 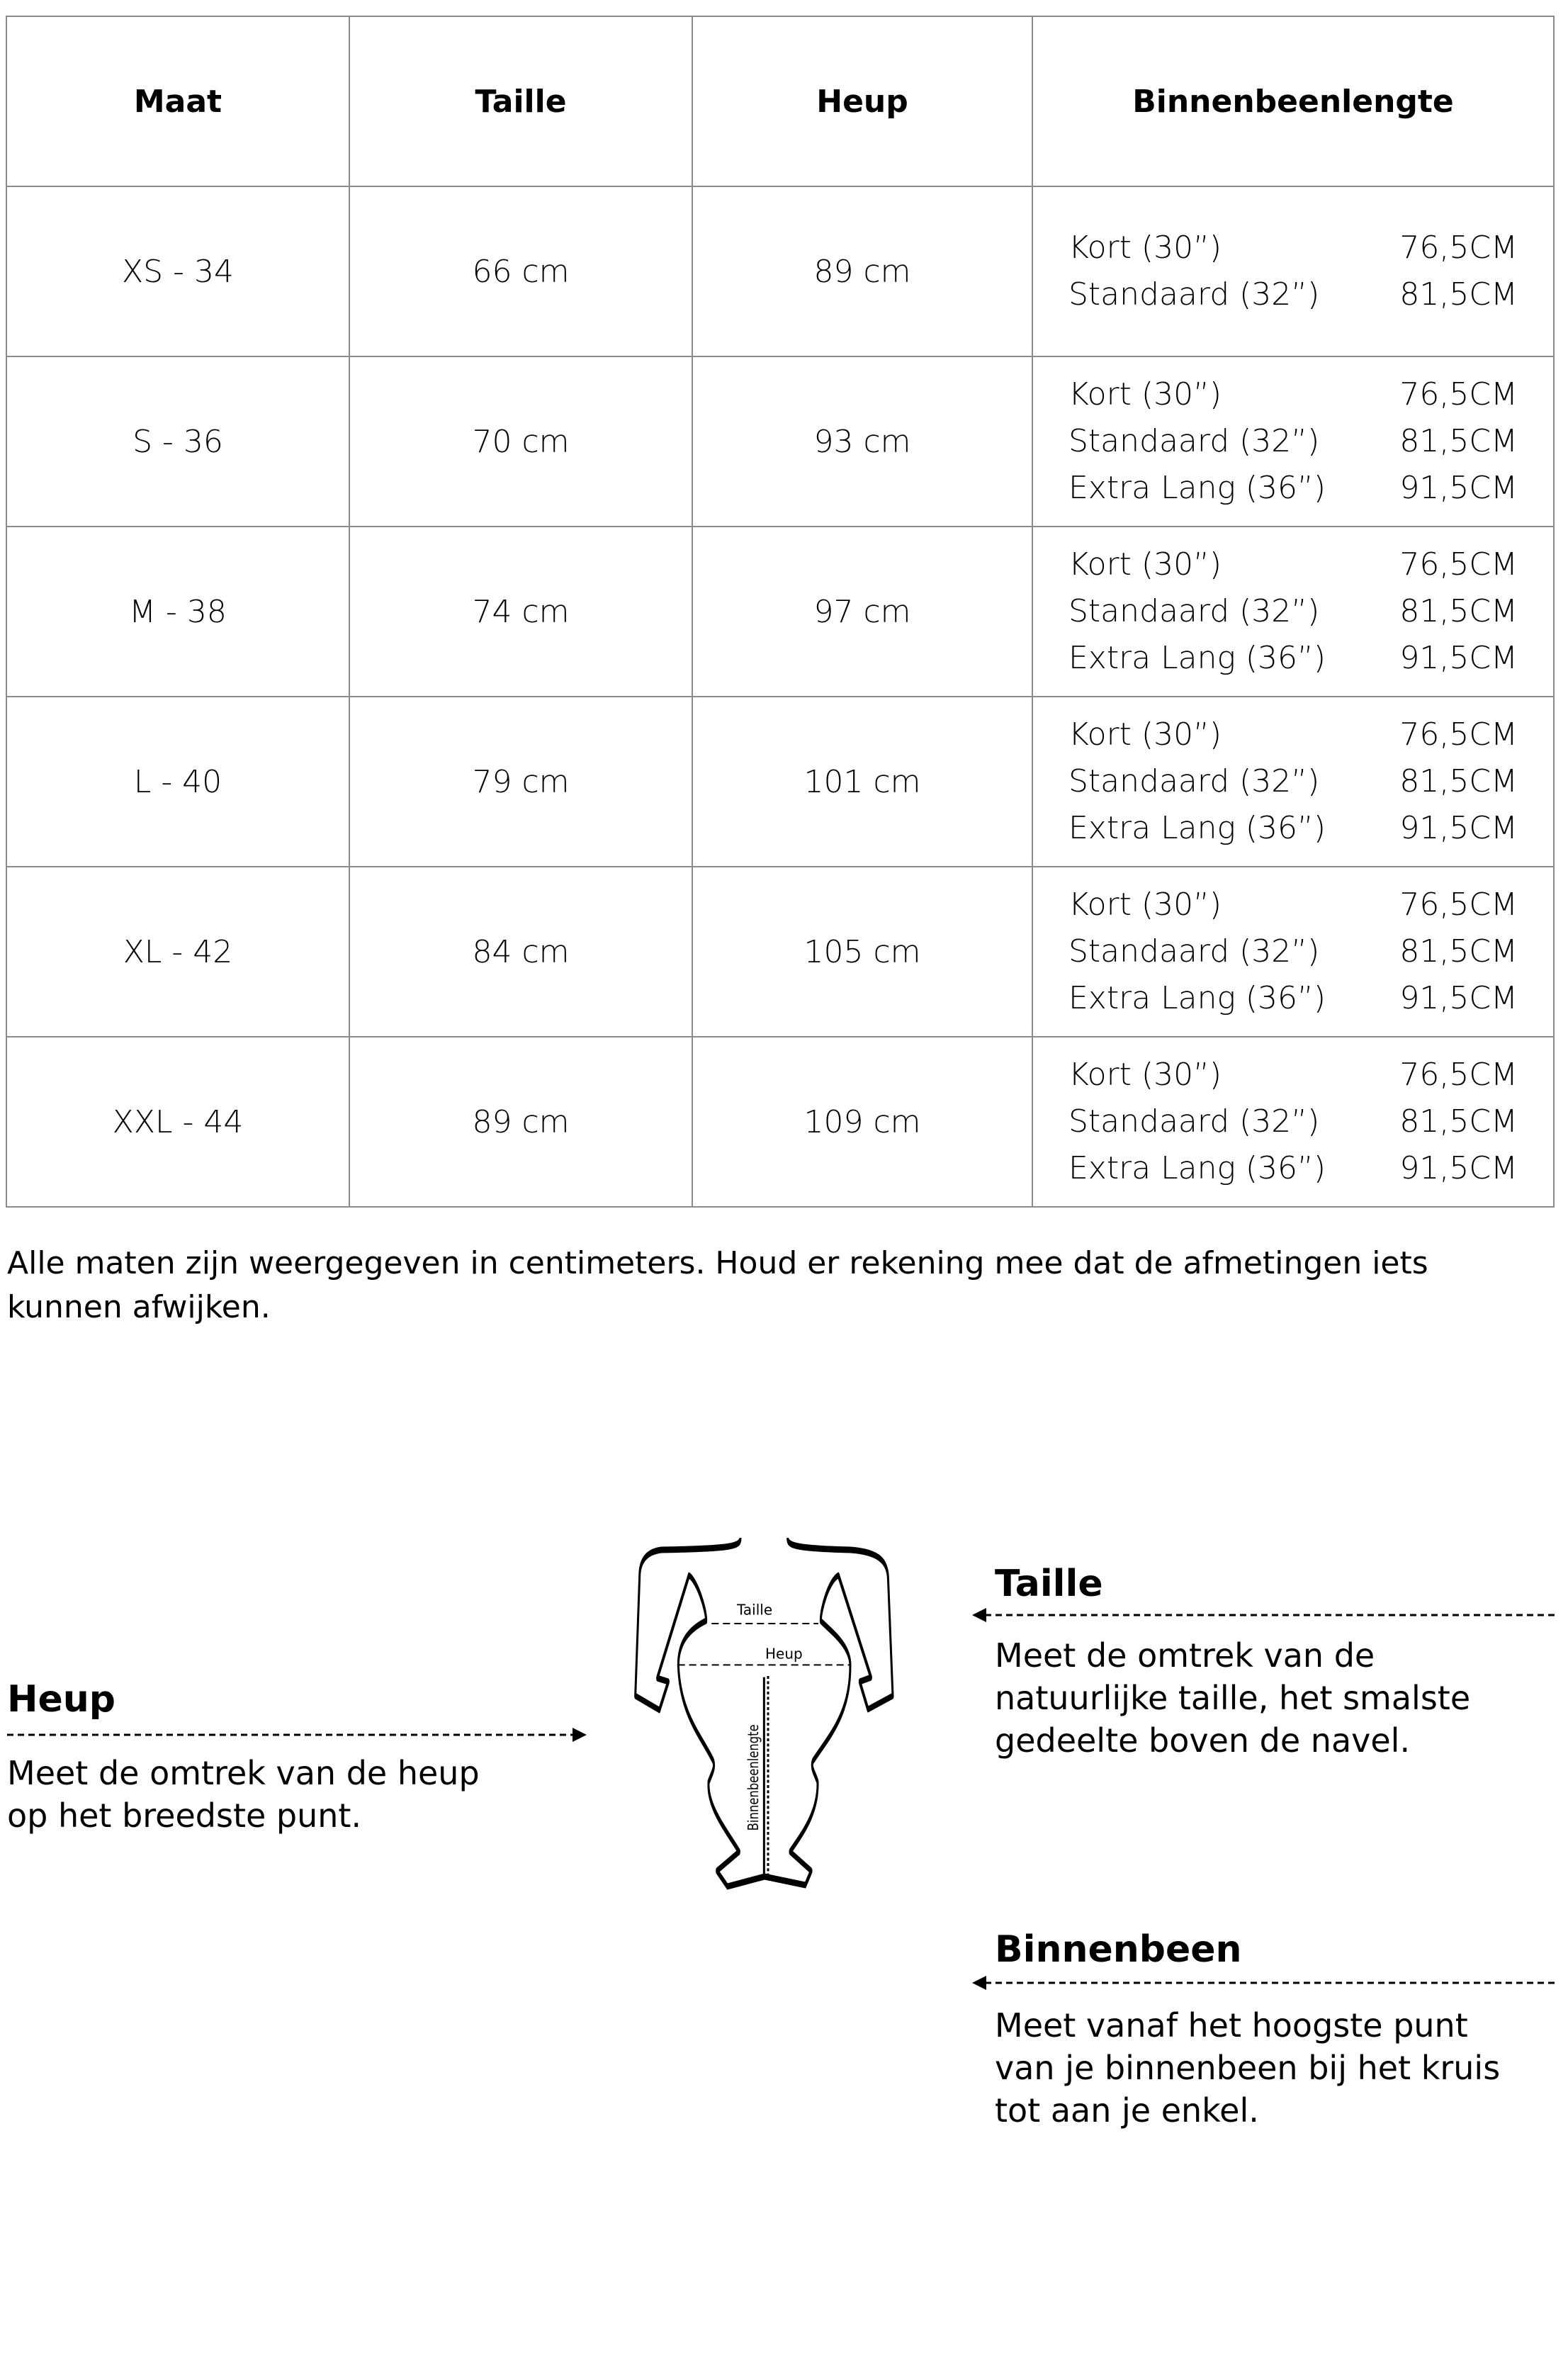 What do you see at coordinates (178, 102) in the screenshot?
I see `column-header: Maat` at bounding box center [178, 102].